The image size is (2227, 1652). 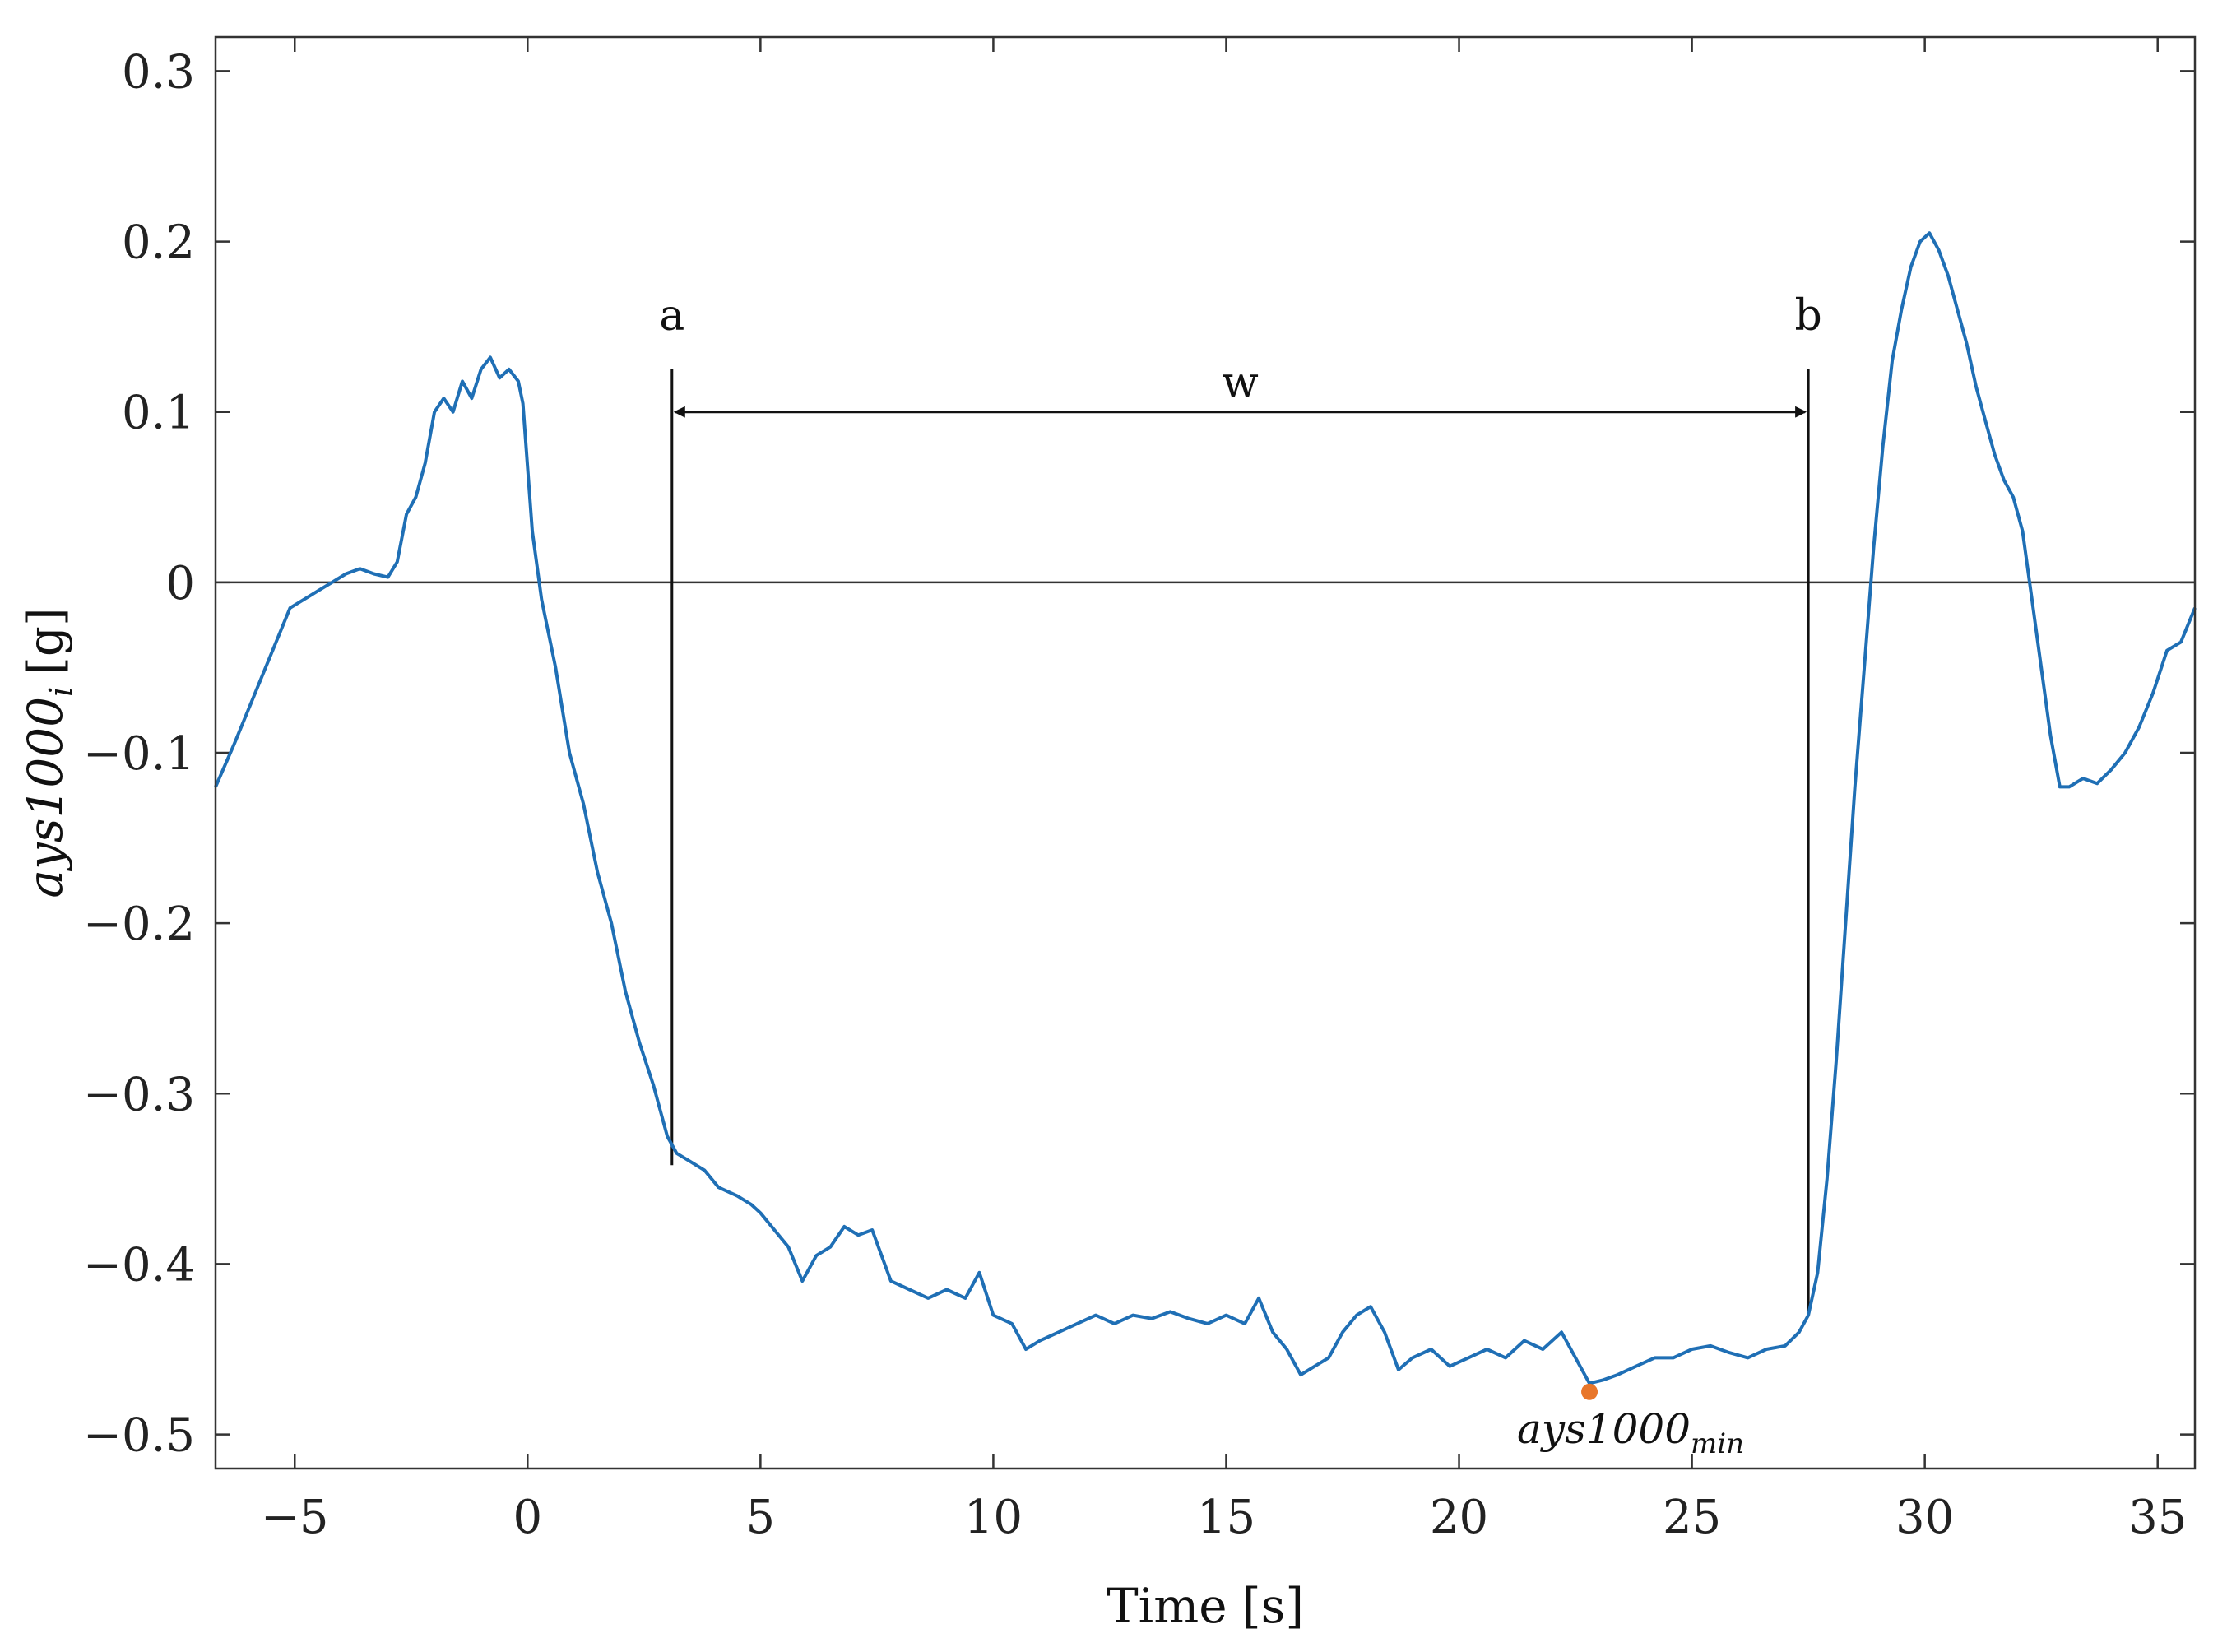 I want to click on x-axis-label: Time [s], so click(x=1206, y=1606).